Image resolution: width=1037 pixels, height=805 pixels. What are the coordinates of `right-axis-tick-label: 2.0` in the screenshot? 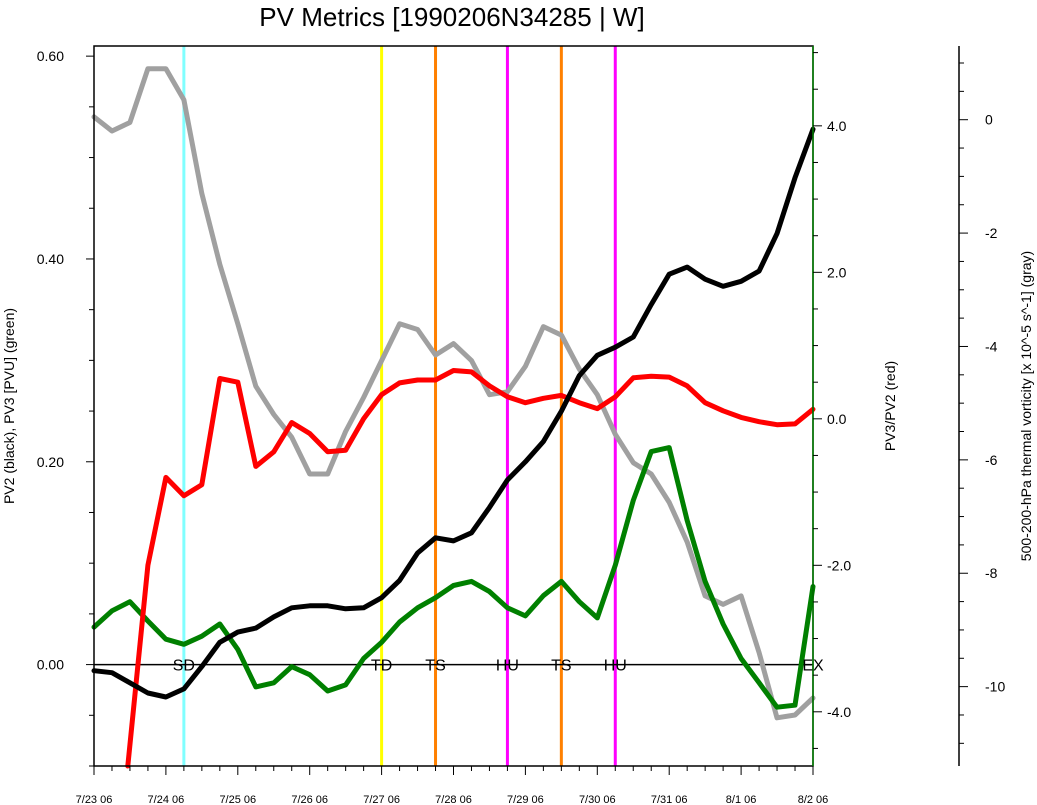 It's located at (837, 272).